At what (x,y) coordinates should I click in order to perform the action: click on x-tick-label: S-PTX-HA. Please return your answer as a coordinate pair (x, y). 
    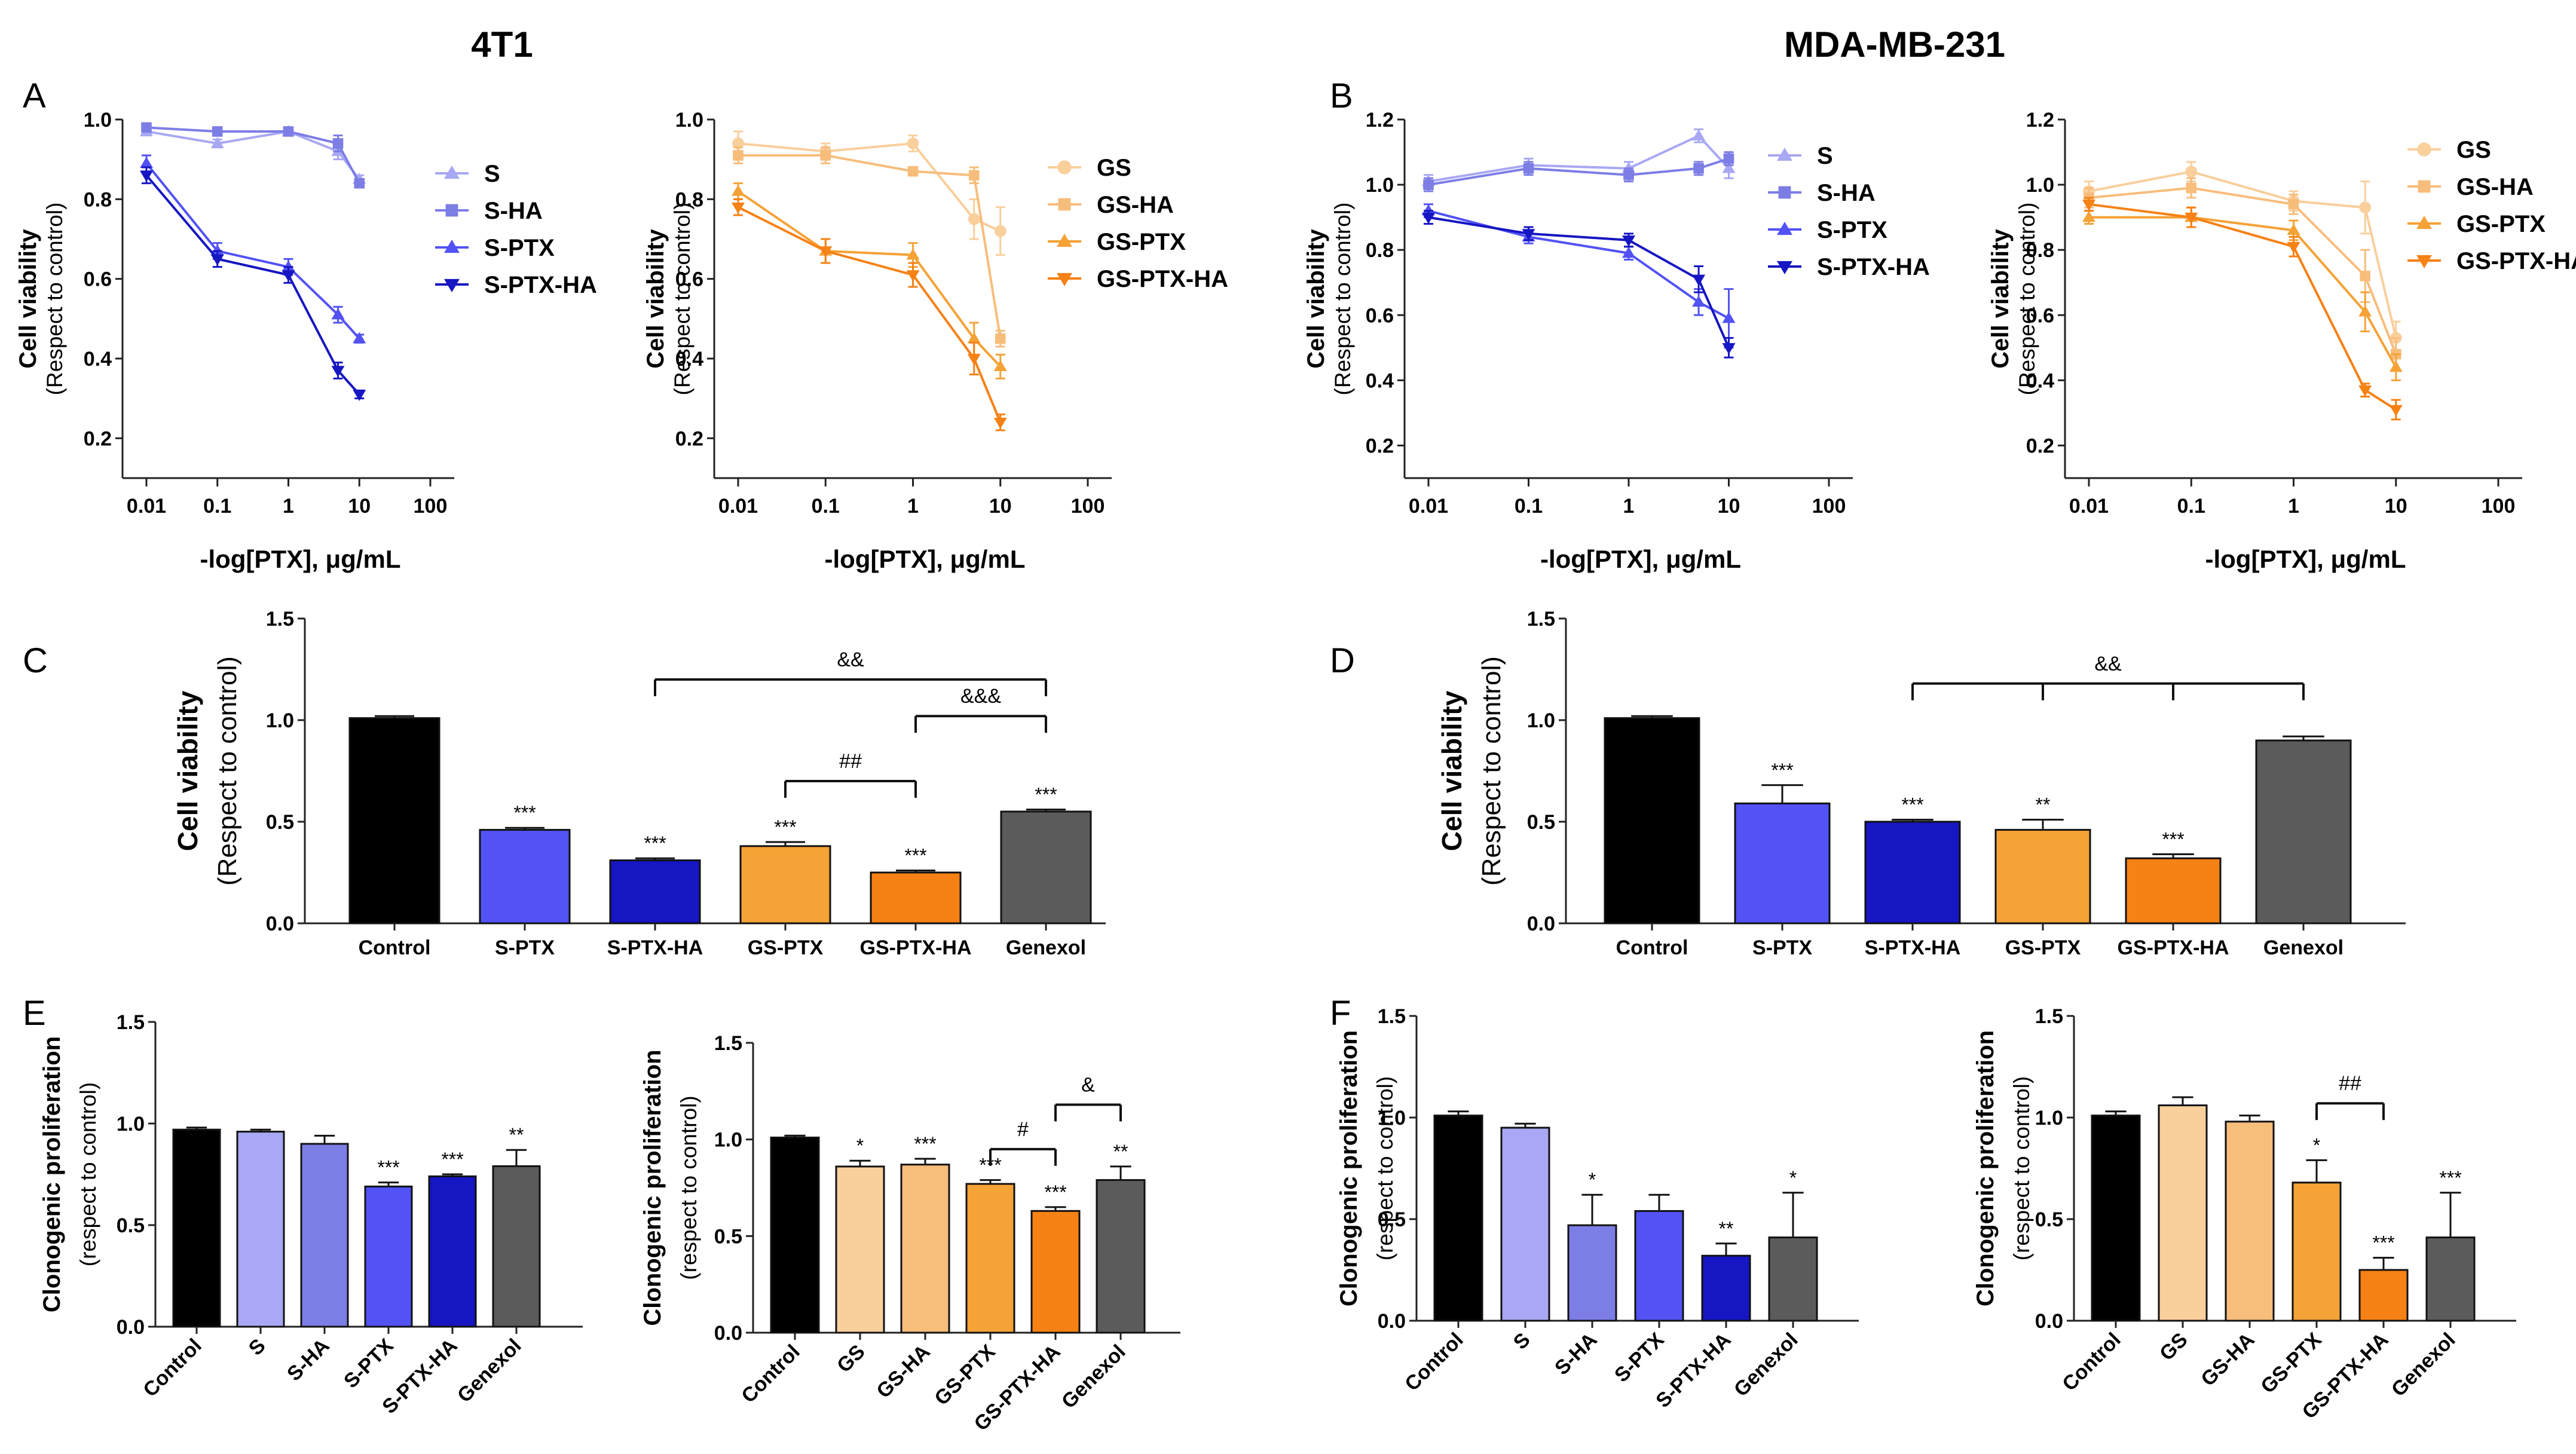
    Looking at the image, I should click on (655, 948).